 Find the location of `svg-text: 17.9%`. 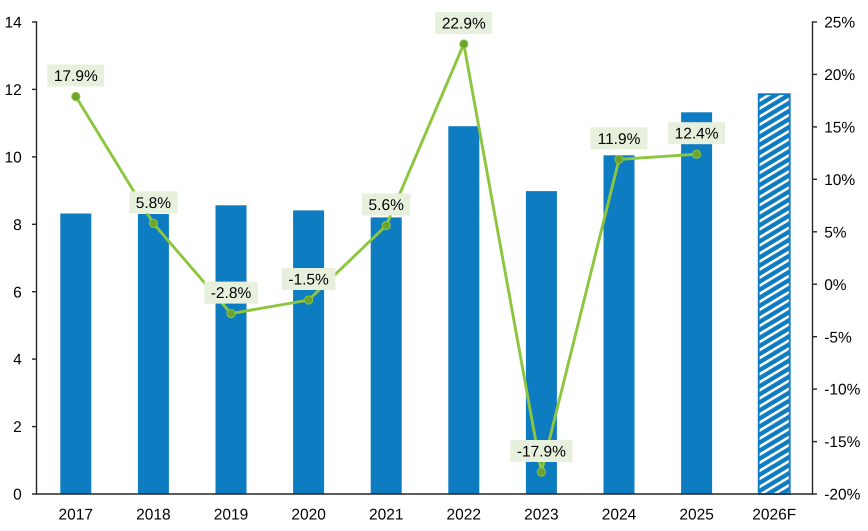

svg-text: 17.9% is located at coordinates (76, 76).